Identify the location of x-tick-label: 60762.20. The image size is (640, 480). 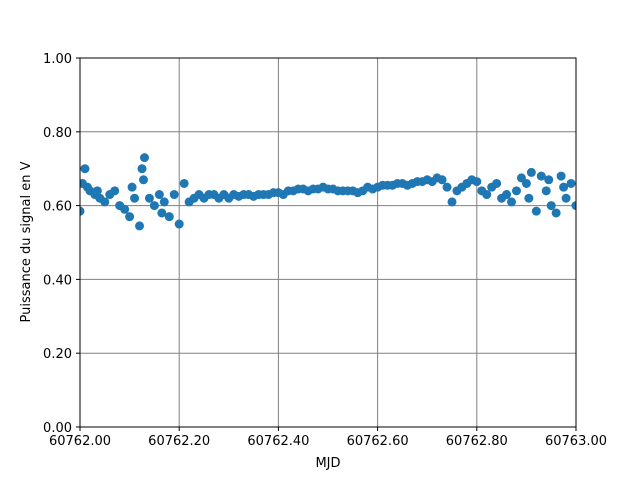
(179, 441).